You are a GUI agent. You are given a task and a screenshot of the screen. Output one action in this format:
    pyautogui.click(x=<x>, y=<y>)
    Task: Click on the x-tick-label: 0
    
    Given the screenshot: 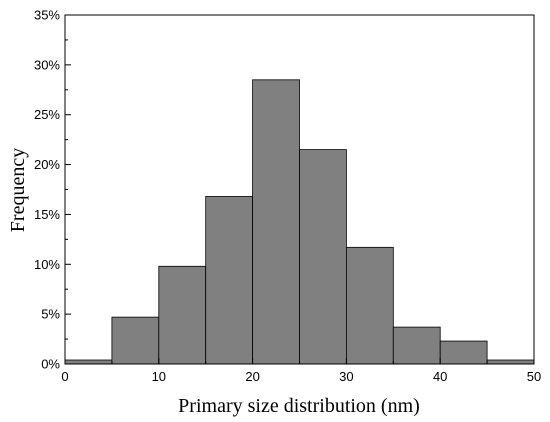 What is the action you would take?
    pyautogui.click(x=64, y=376)
    